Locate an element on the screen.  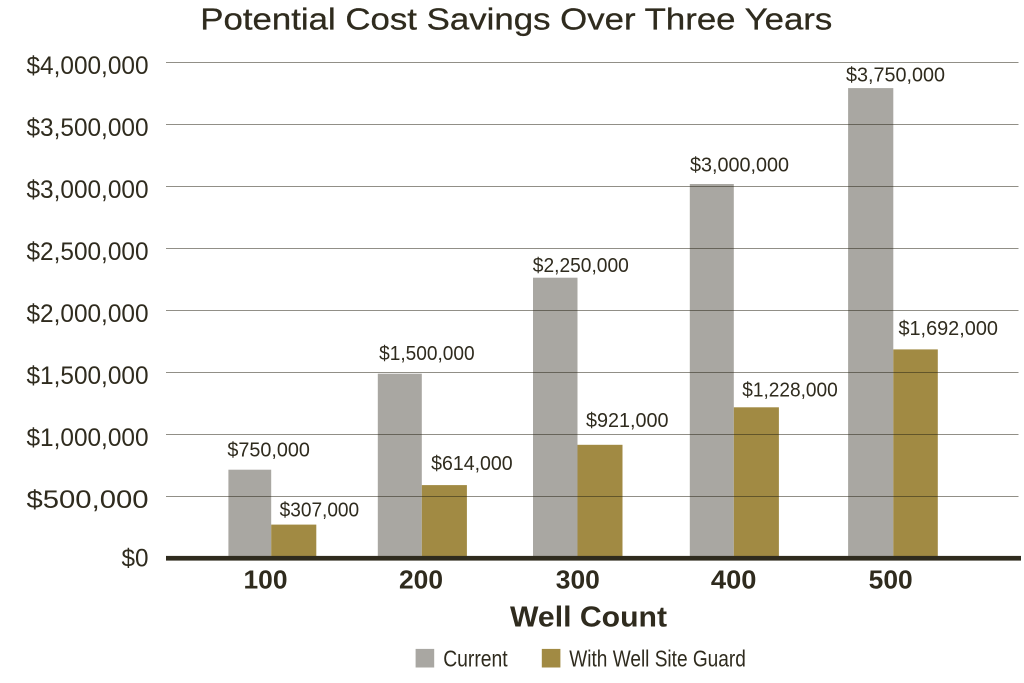
svg-text: $2,500,000 is located at coordinates (88, 252).